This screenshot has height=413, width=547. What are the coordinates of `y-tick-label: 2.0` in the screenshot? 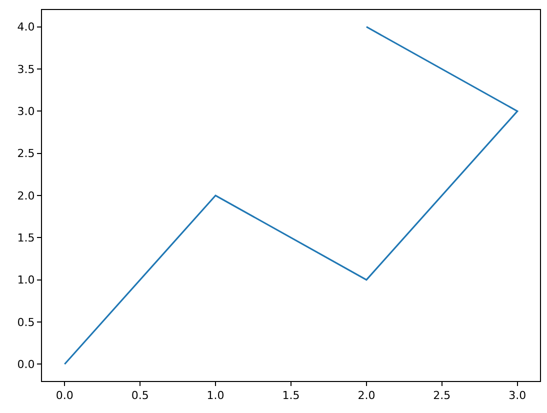 It's located at (26, 195).